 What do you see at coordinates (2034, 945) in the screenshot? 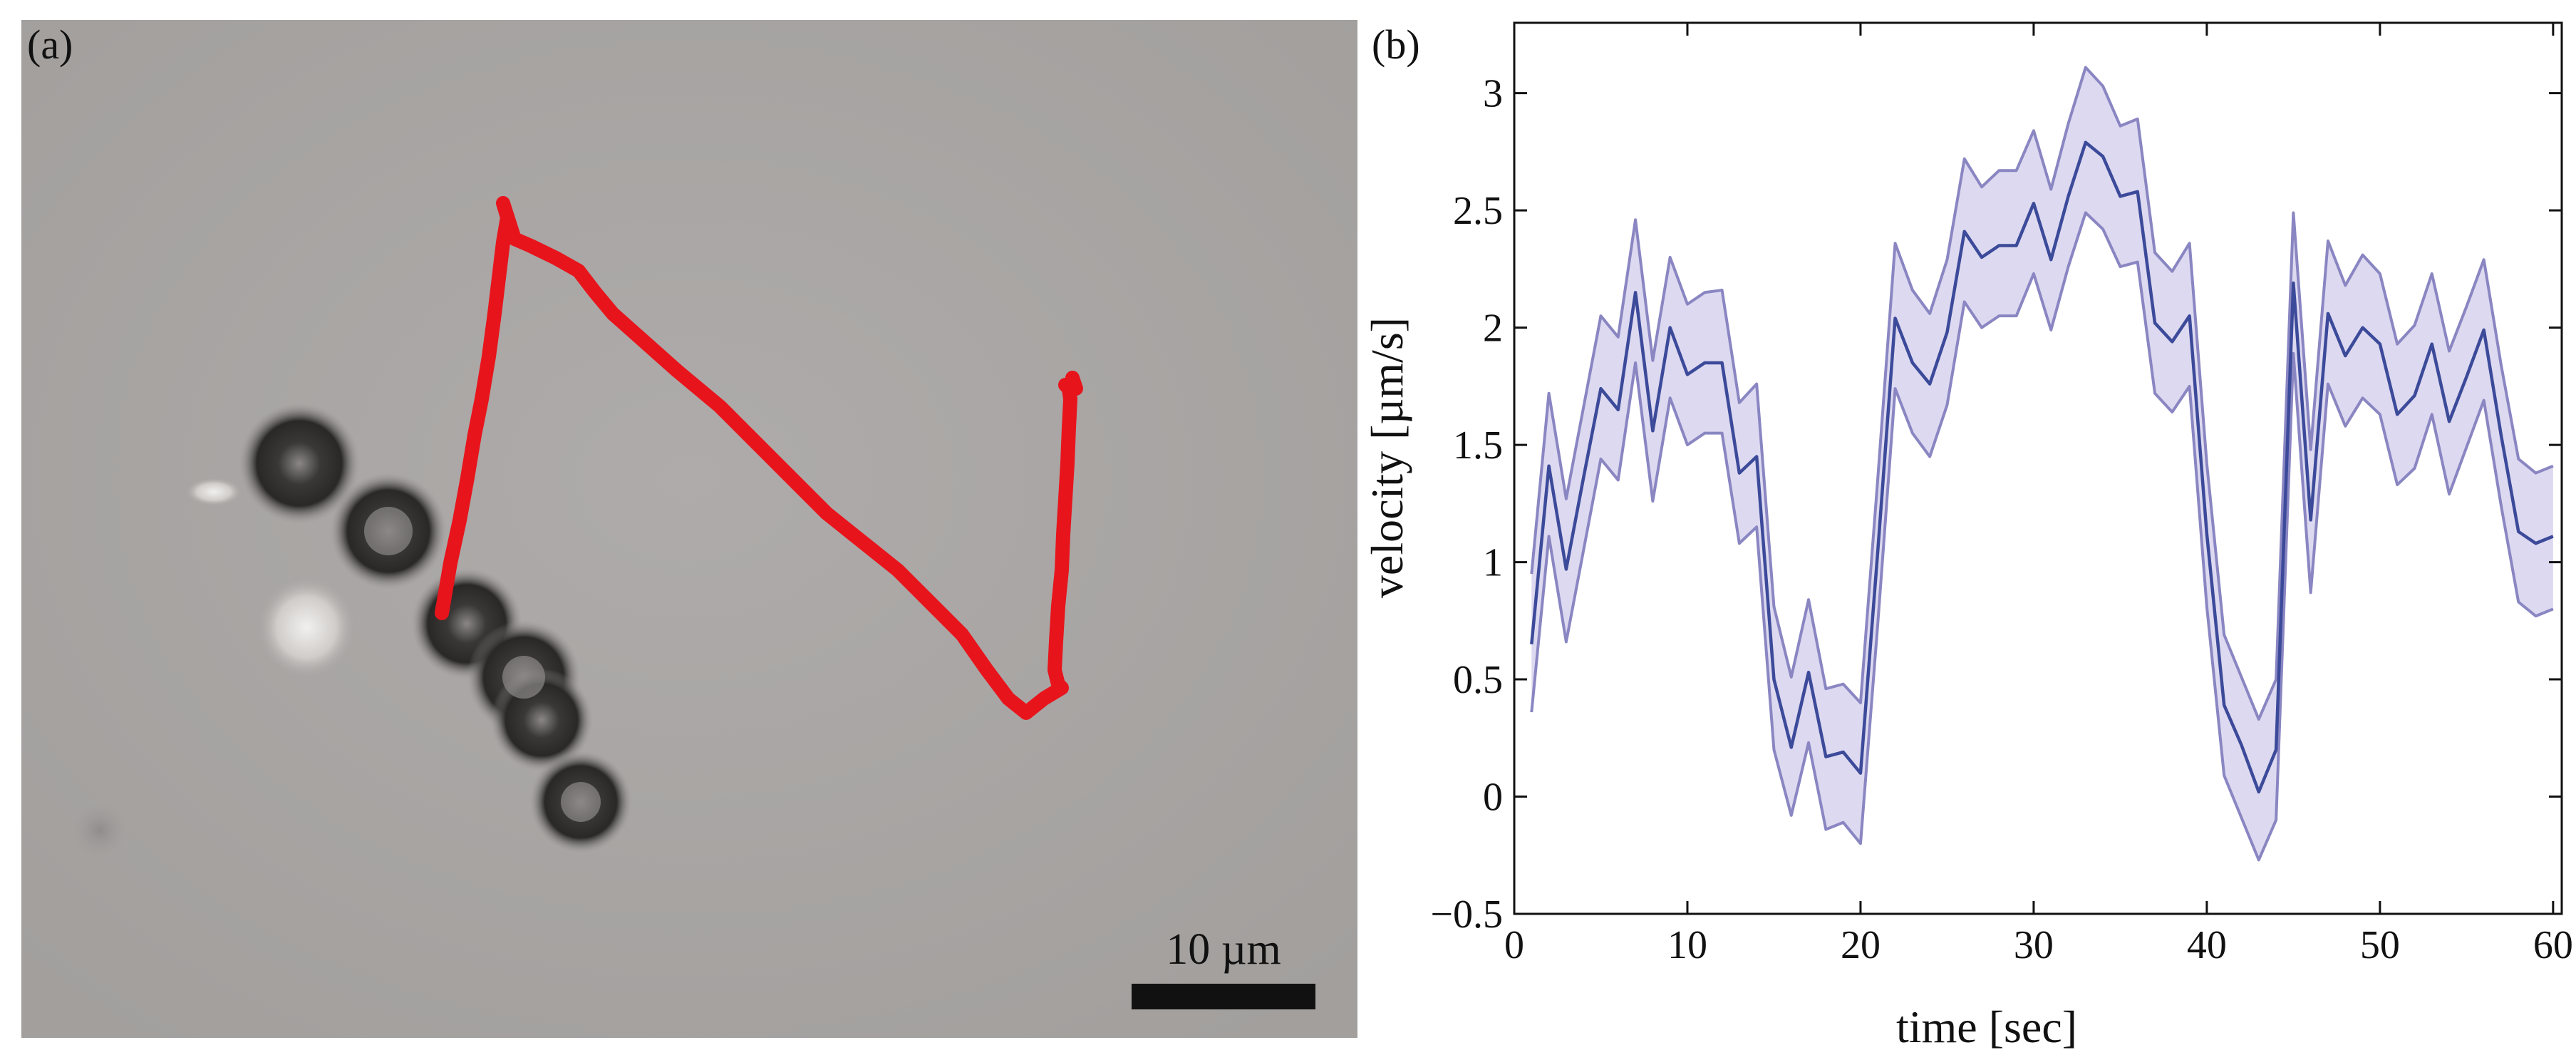
I see `x-tick-label: 30` at bounding box center [2034, 945].